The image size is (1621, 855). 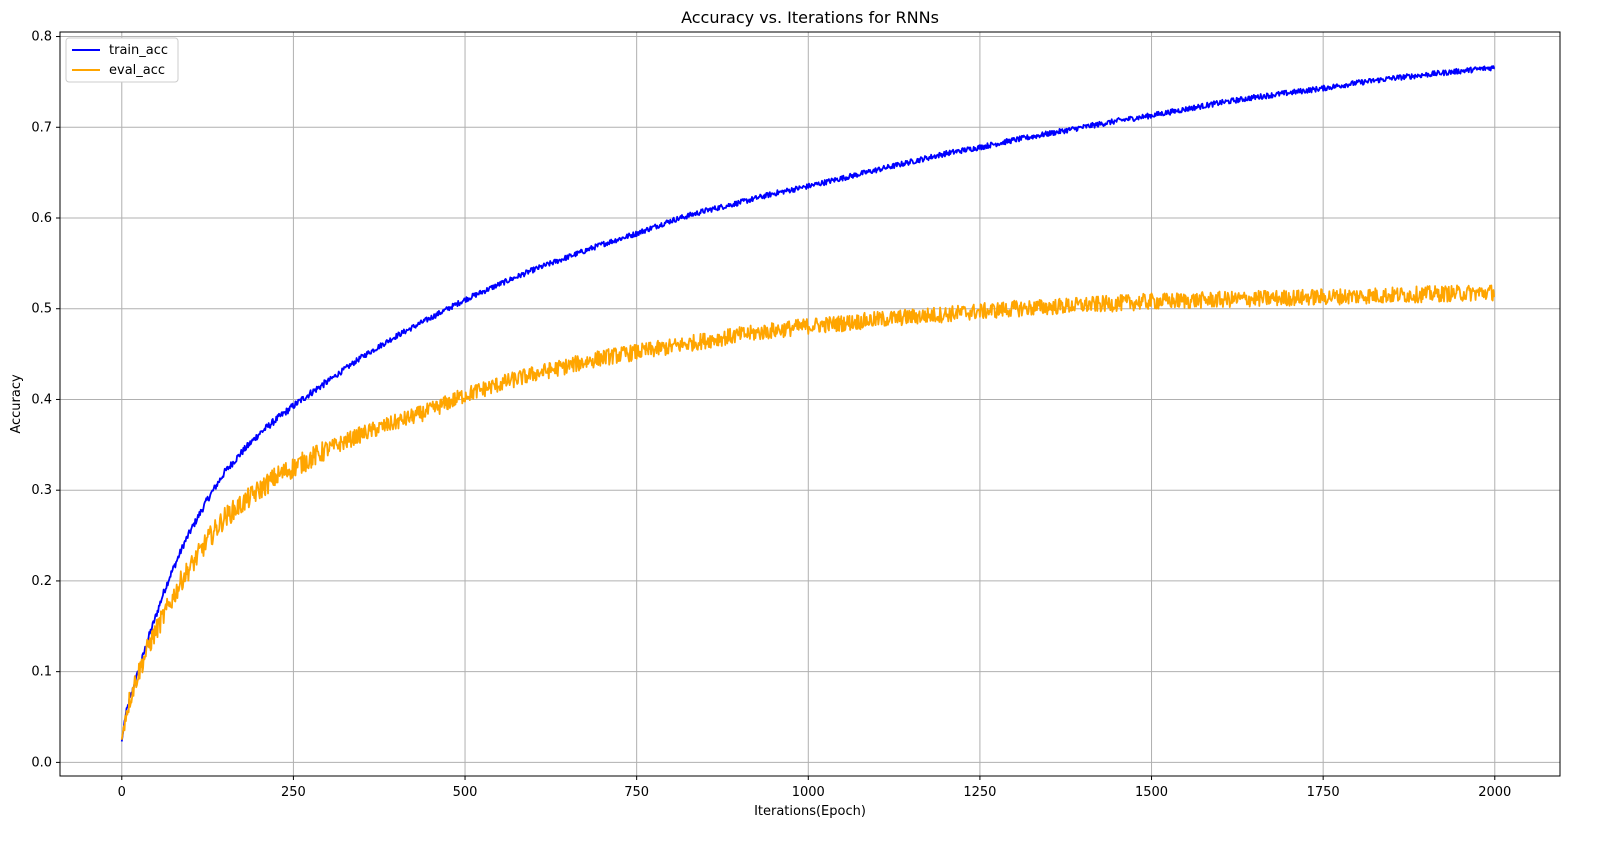 What do you see at coordinates (1323, 792) in the screenshot?
I see `x-tick-label: 1750` at bounding box center [1323, 792].